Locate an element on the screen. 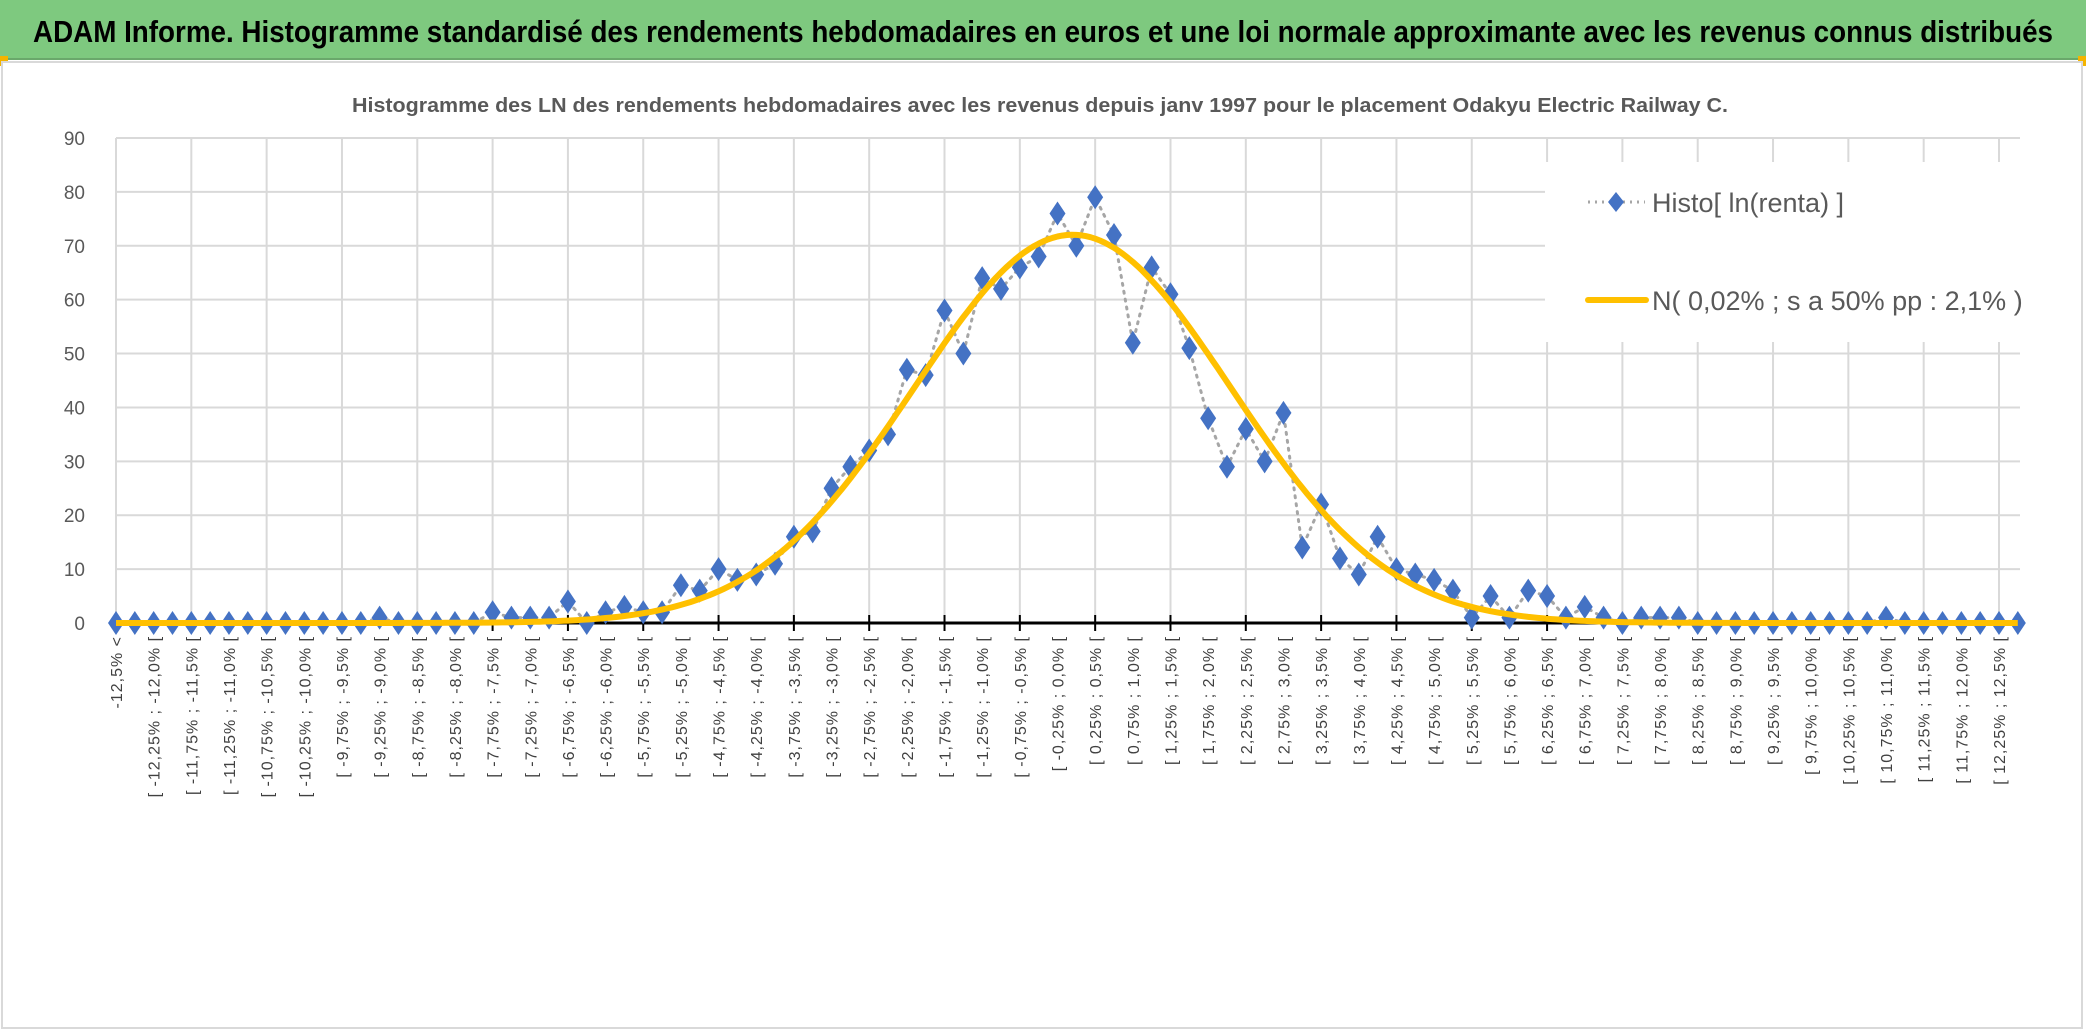 Image resolution: width=2086 pixels, height=1032 pixels. x-tick-label: [ 3,25% ; 3,5% [ is located at coordinates (1322, 700).